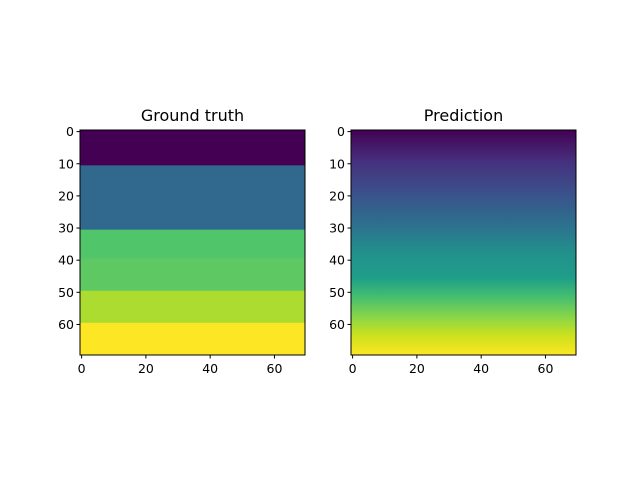 Image resolution: width=640 pixels, height=484 pixels. What do you see at coordinates (66, 163) in the screenshot?
I see `ground-truth-ytick-label: 10` at bounding box center [66, 163].